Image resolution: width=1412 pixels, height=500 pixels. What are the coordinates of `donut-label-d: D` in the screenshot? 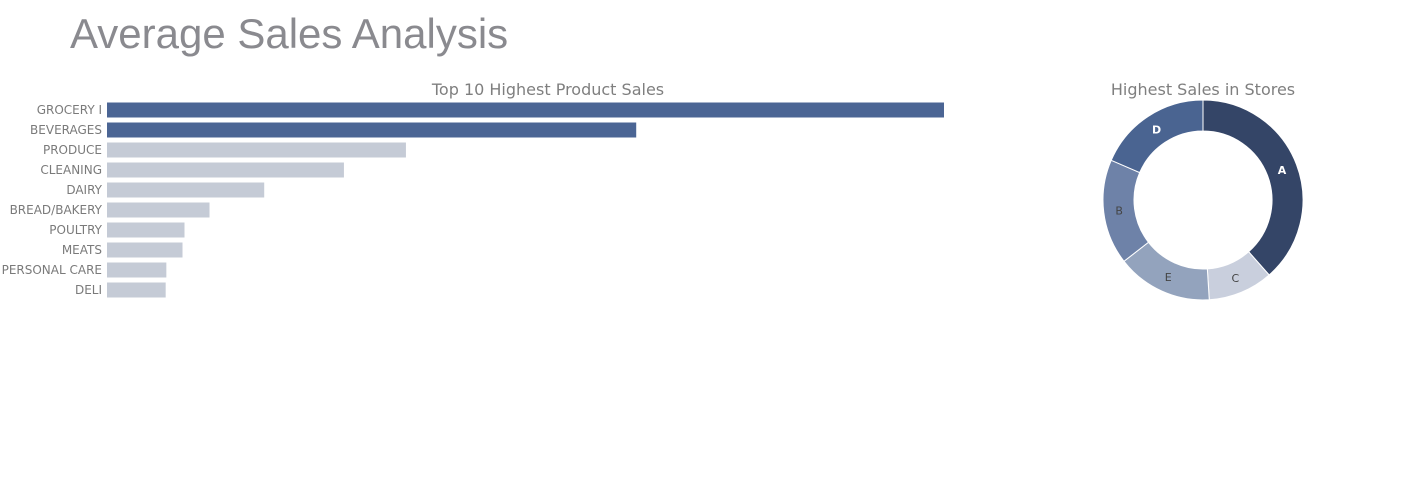 It's located at (1156, 129).